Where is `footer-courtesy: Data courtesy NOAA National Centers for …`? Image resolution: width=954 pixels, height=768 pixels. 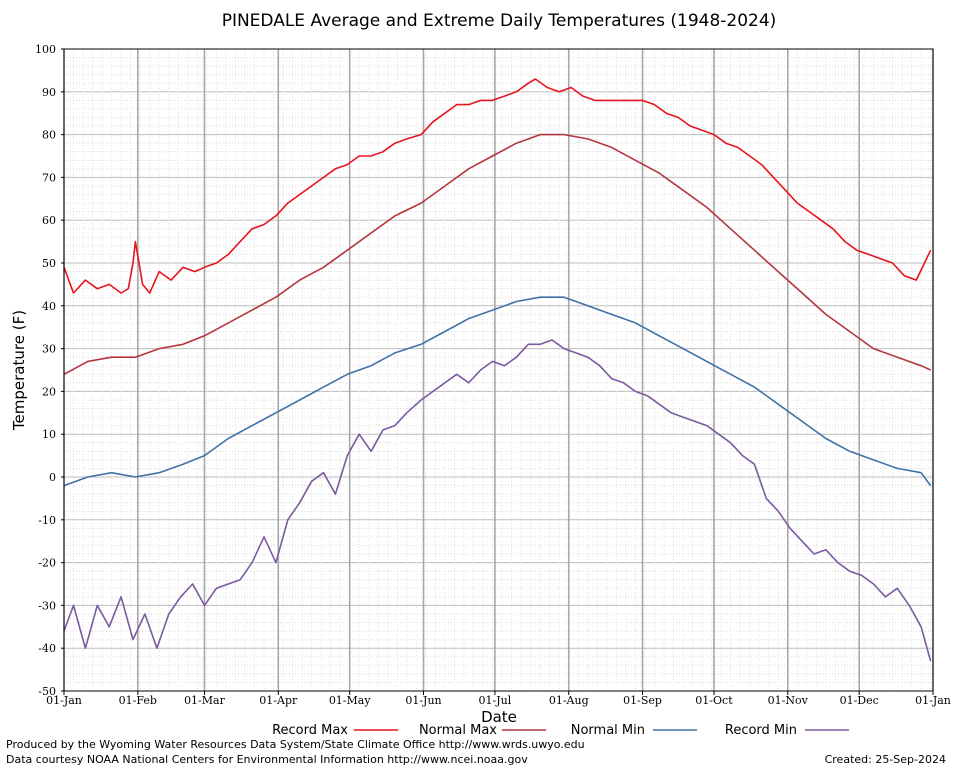 footer-courtesy: Data courtesy NOAA National Centers for … is located at coordinates (267, 759).